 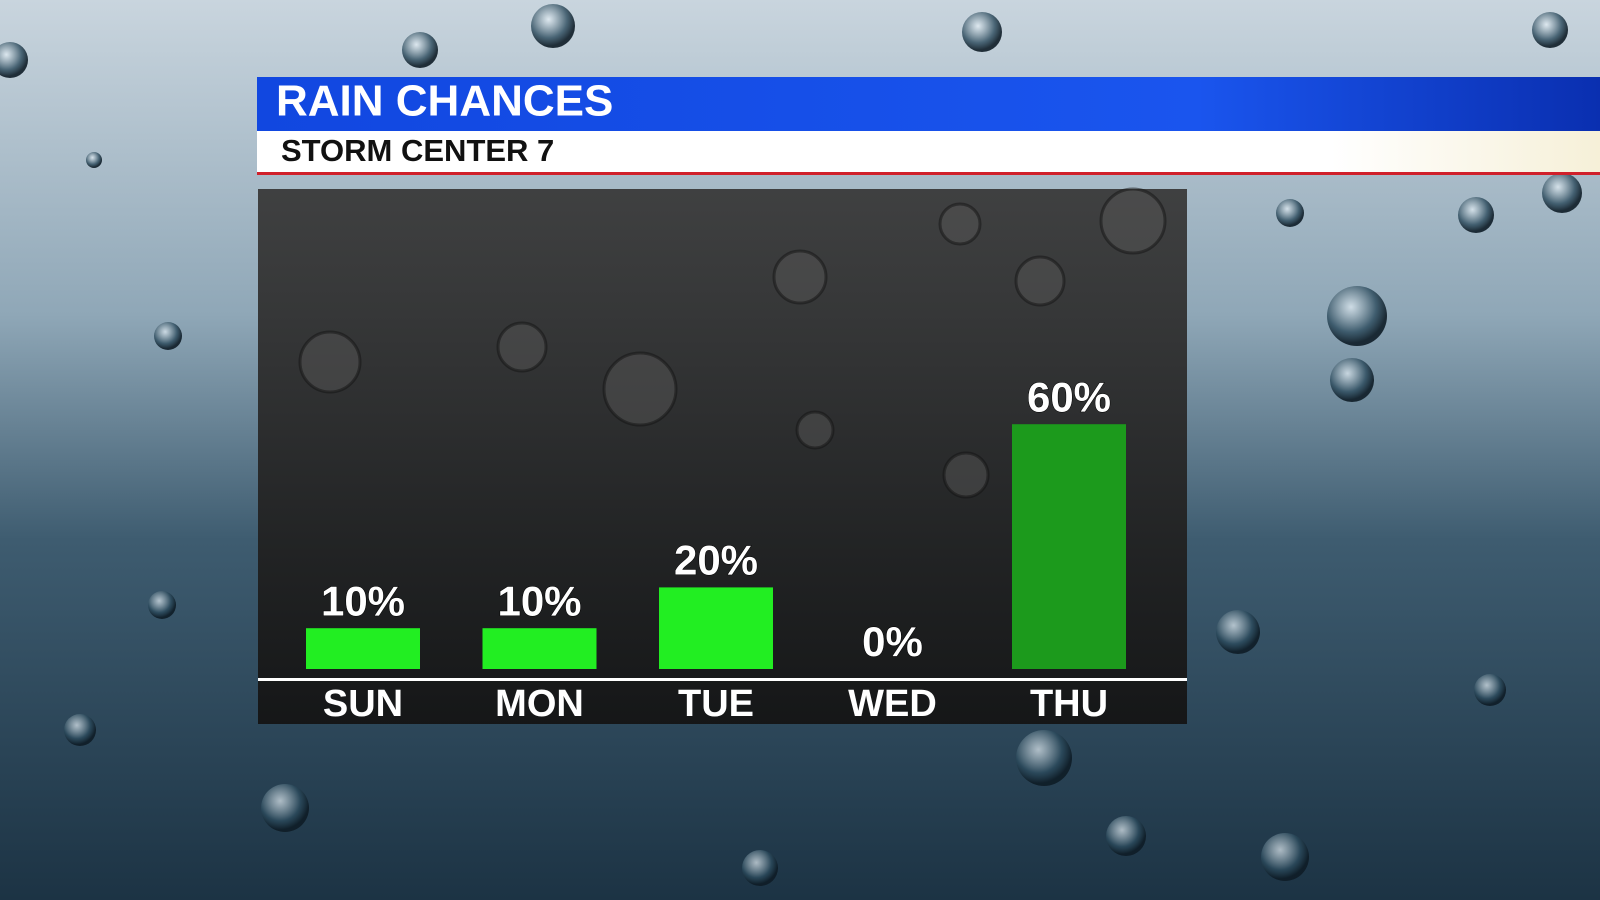 What do you see at coordinates (1069, 396) in the screenshot?
I see `value-label: 60%` at bounding box center [1069, 396].